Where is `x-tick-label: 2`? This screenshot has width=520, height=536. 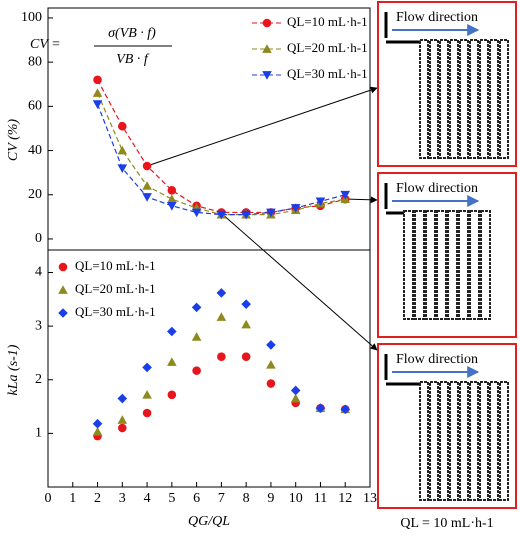 x-tick-label: 2 is located at coordinates (97, 498).